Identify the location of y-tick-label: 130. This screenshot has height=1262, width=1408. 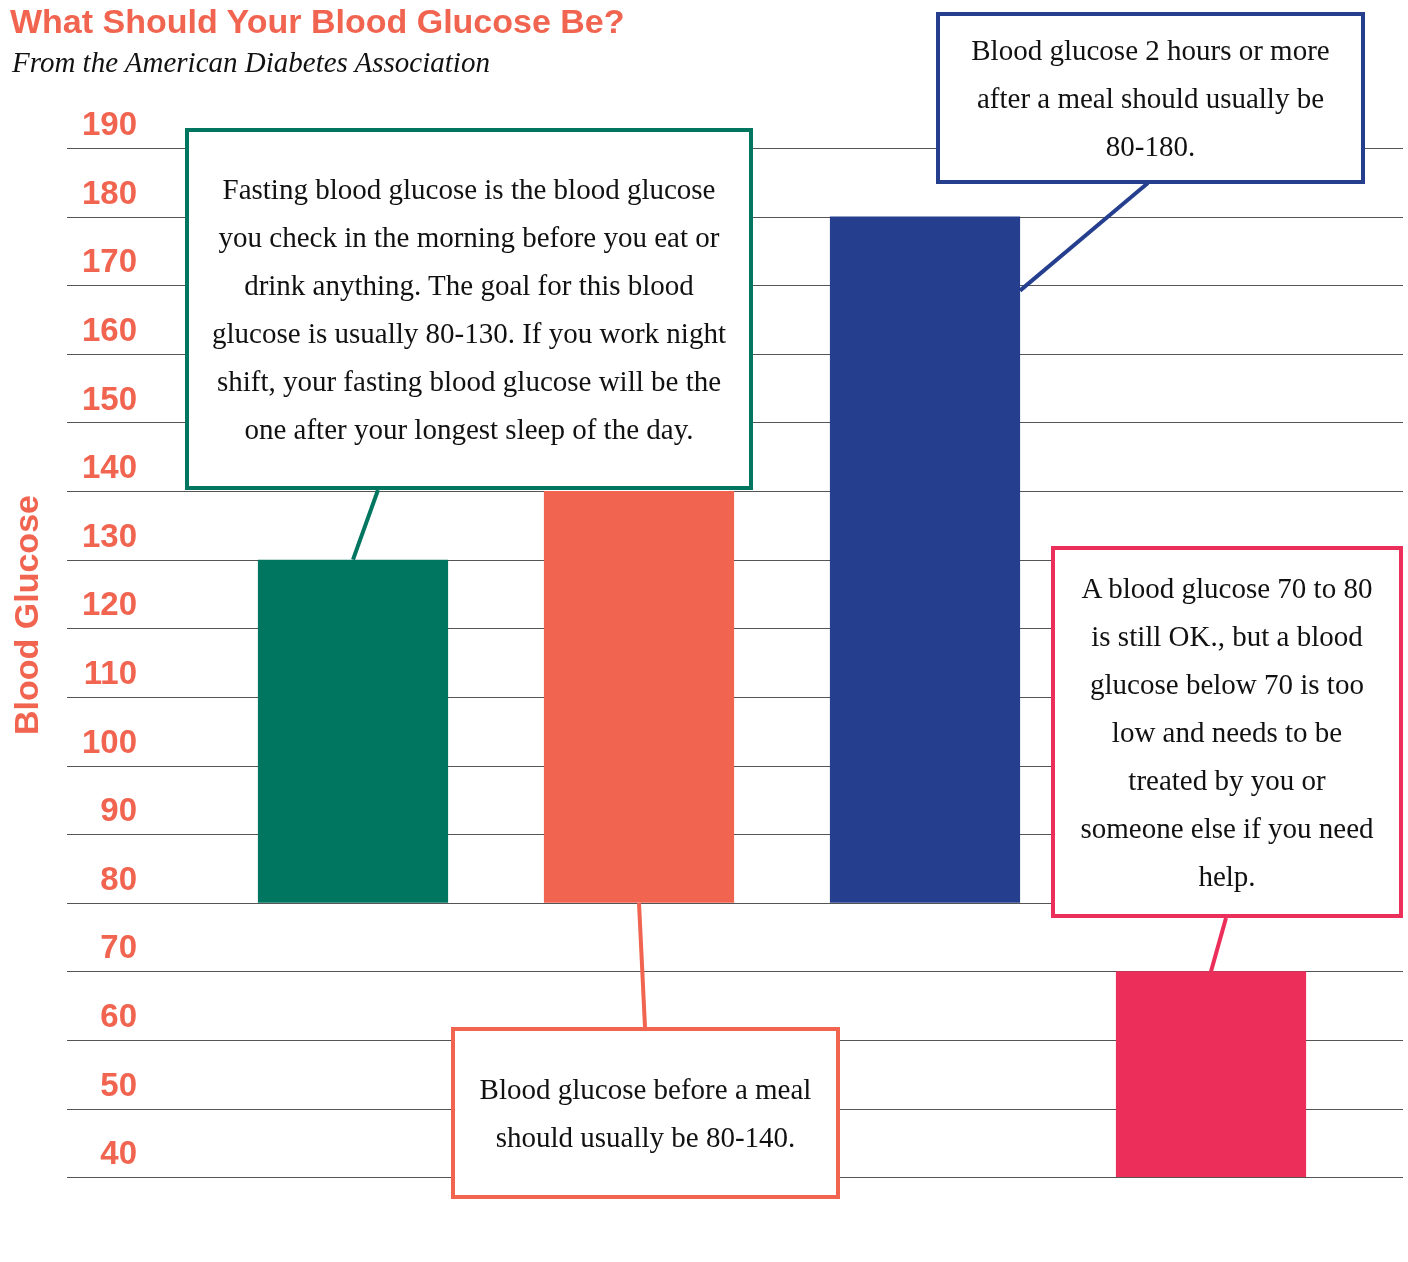
(109, 535).